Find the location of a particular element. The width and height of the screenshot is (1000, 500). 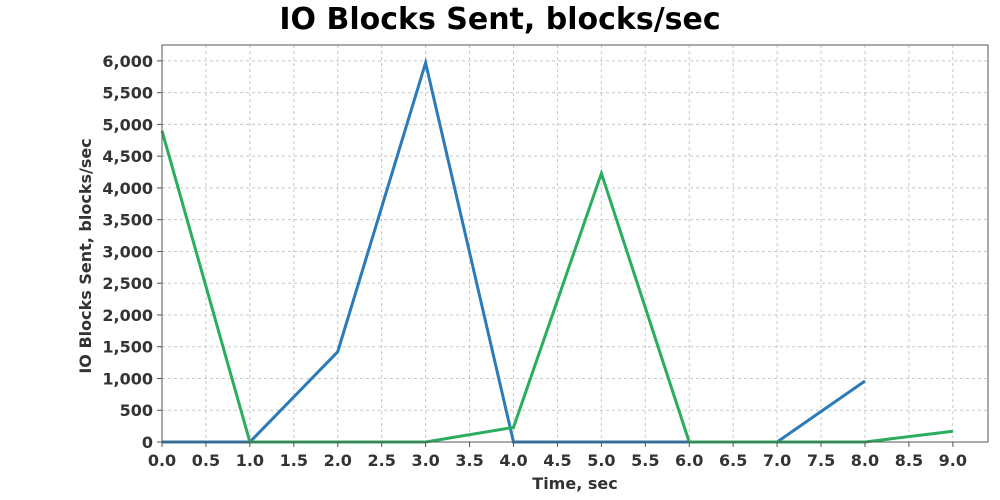

y-tick-label: 500 is located at coordinates (136, 410).